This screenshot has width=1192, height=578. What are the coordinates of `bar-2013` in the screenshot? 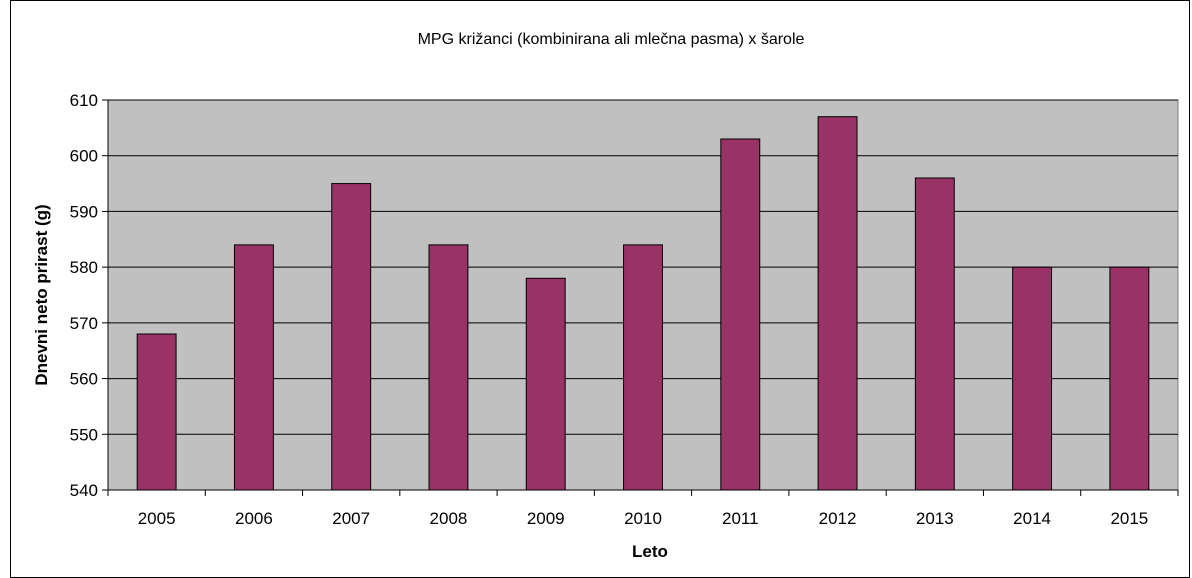 It's located at (934, 334).